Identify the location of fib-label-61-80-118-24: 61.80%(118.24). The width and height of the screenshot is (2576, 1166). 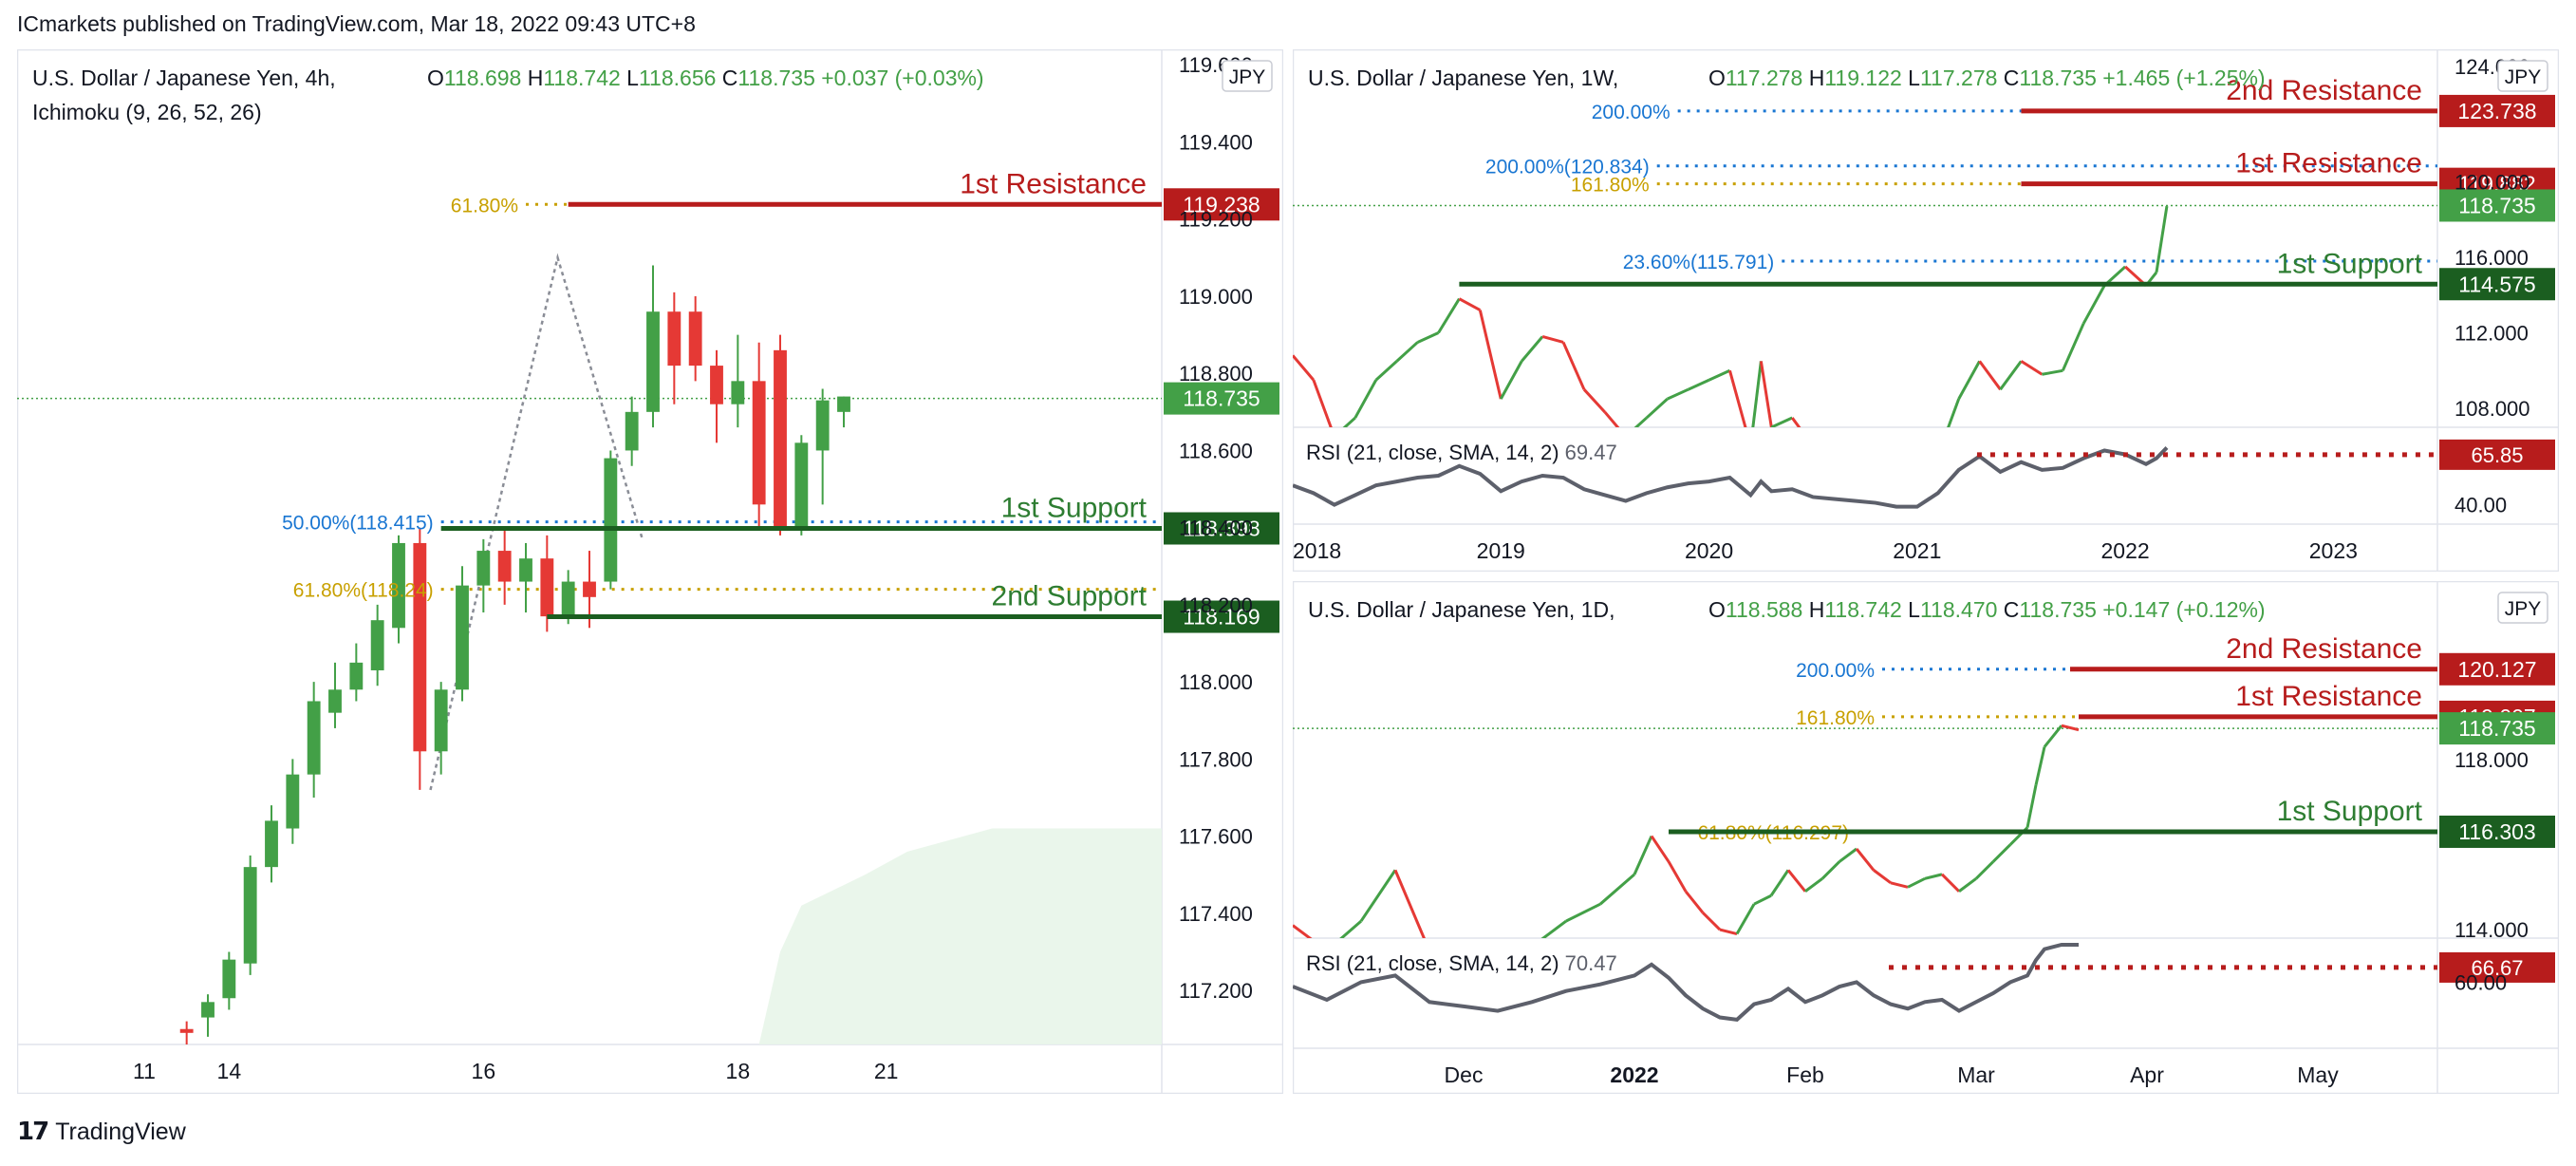
(363, 591).